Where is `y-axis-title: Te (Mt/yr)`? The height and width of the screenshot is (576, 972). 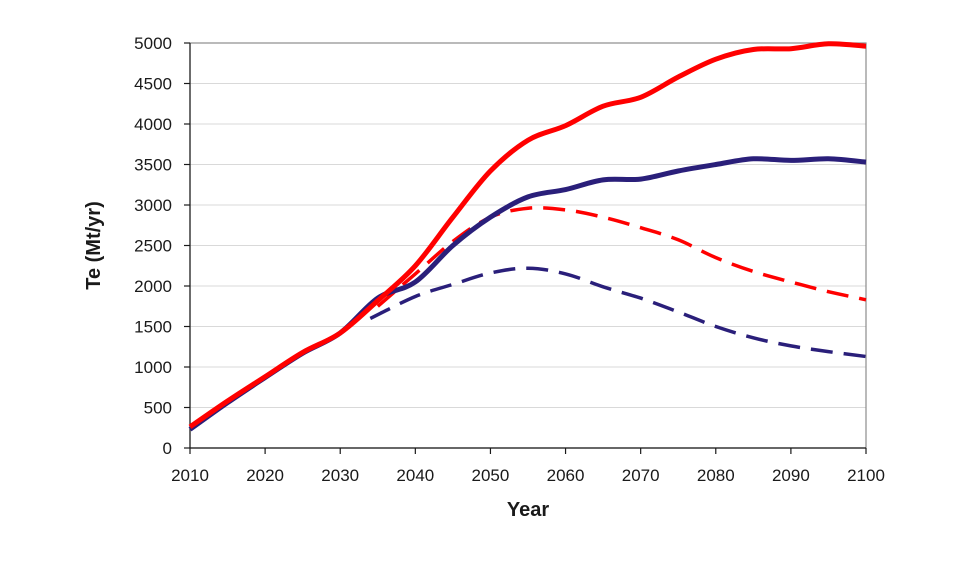 y-axis-title: Te (Mt/yr) is located at coordinates (94, 245).